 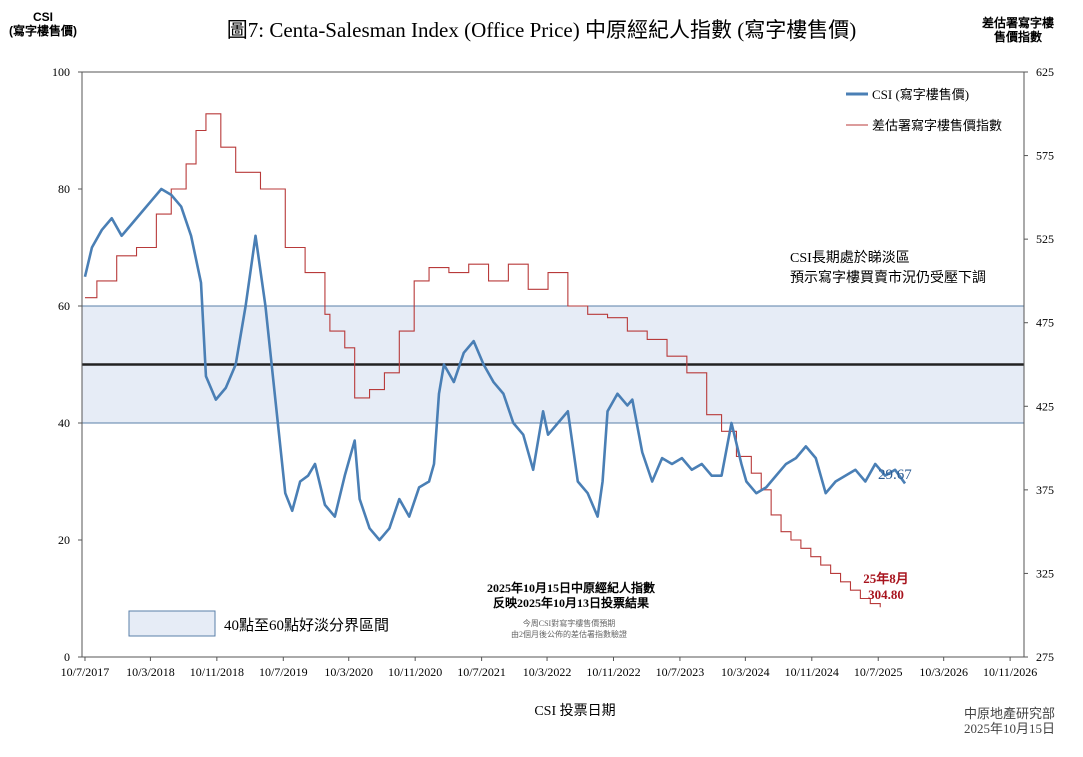 What do you see at coordinates (571, 587) in the screenshot?
I see `index-note-line1: 2025年10月15日中原經紀人指數` at bounding box center [571, 587].